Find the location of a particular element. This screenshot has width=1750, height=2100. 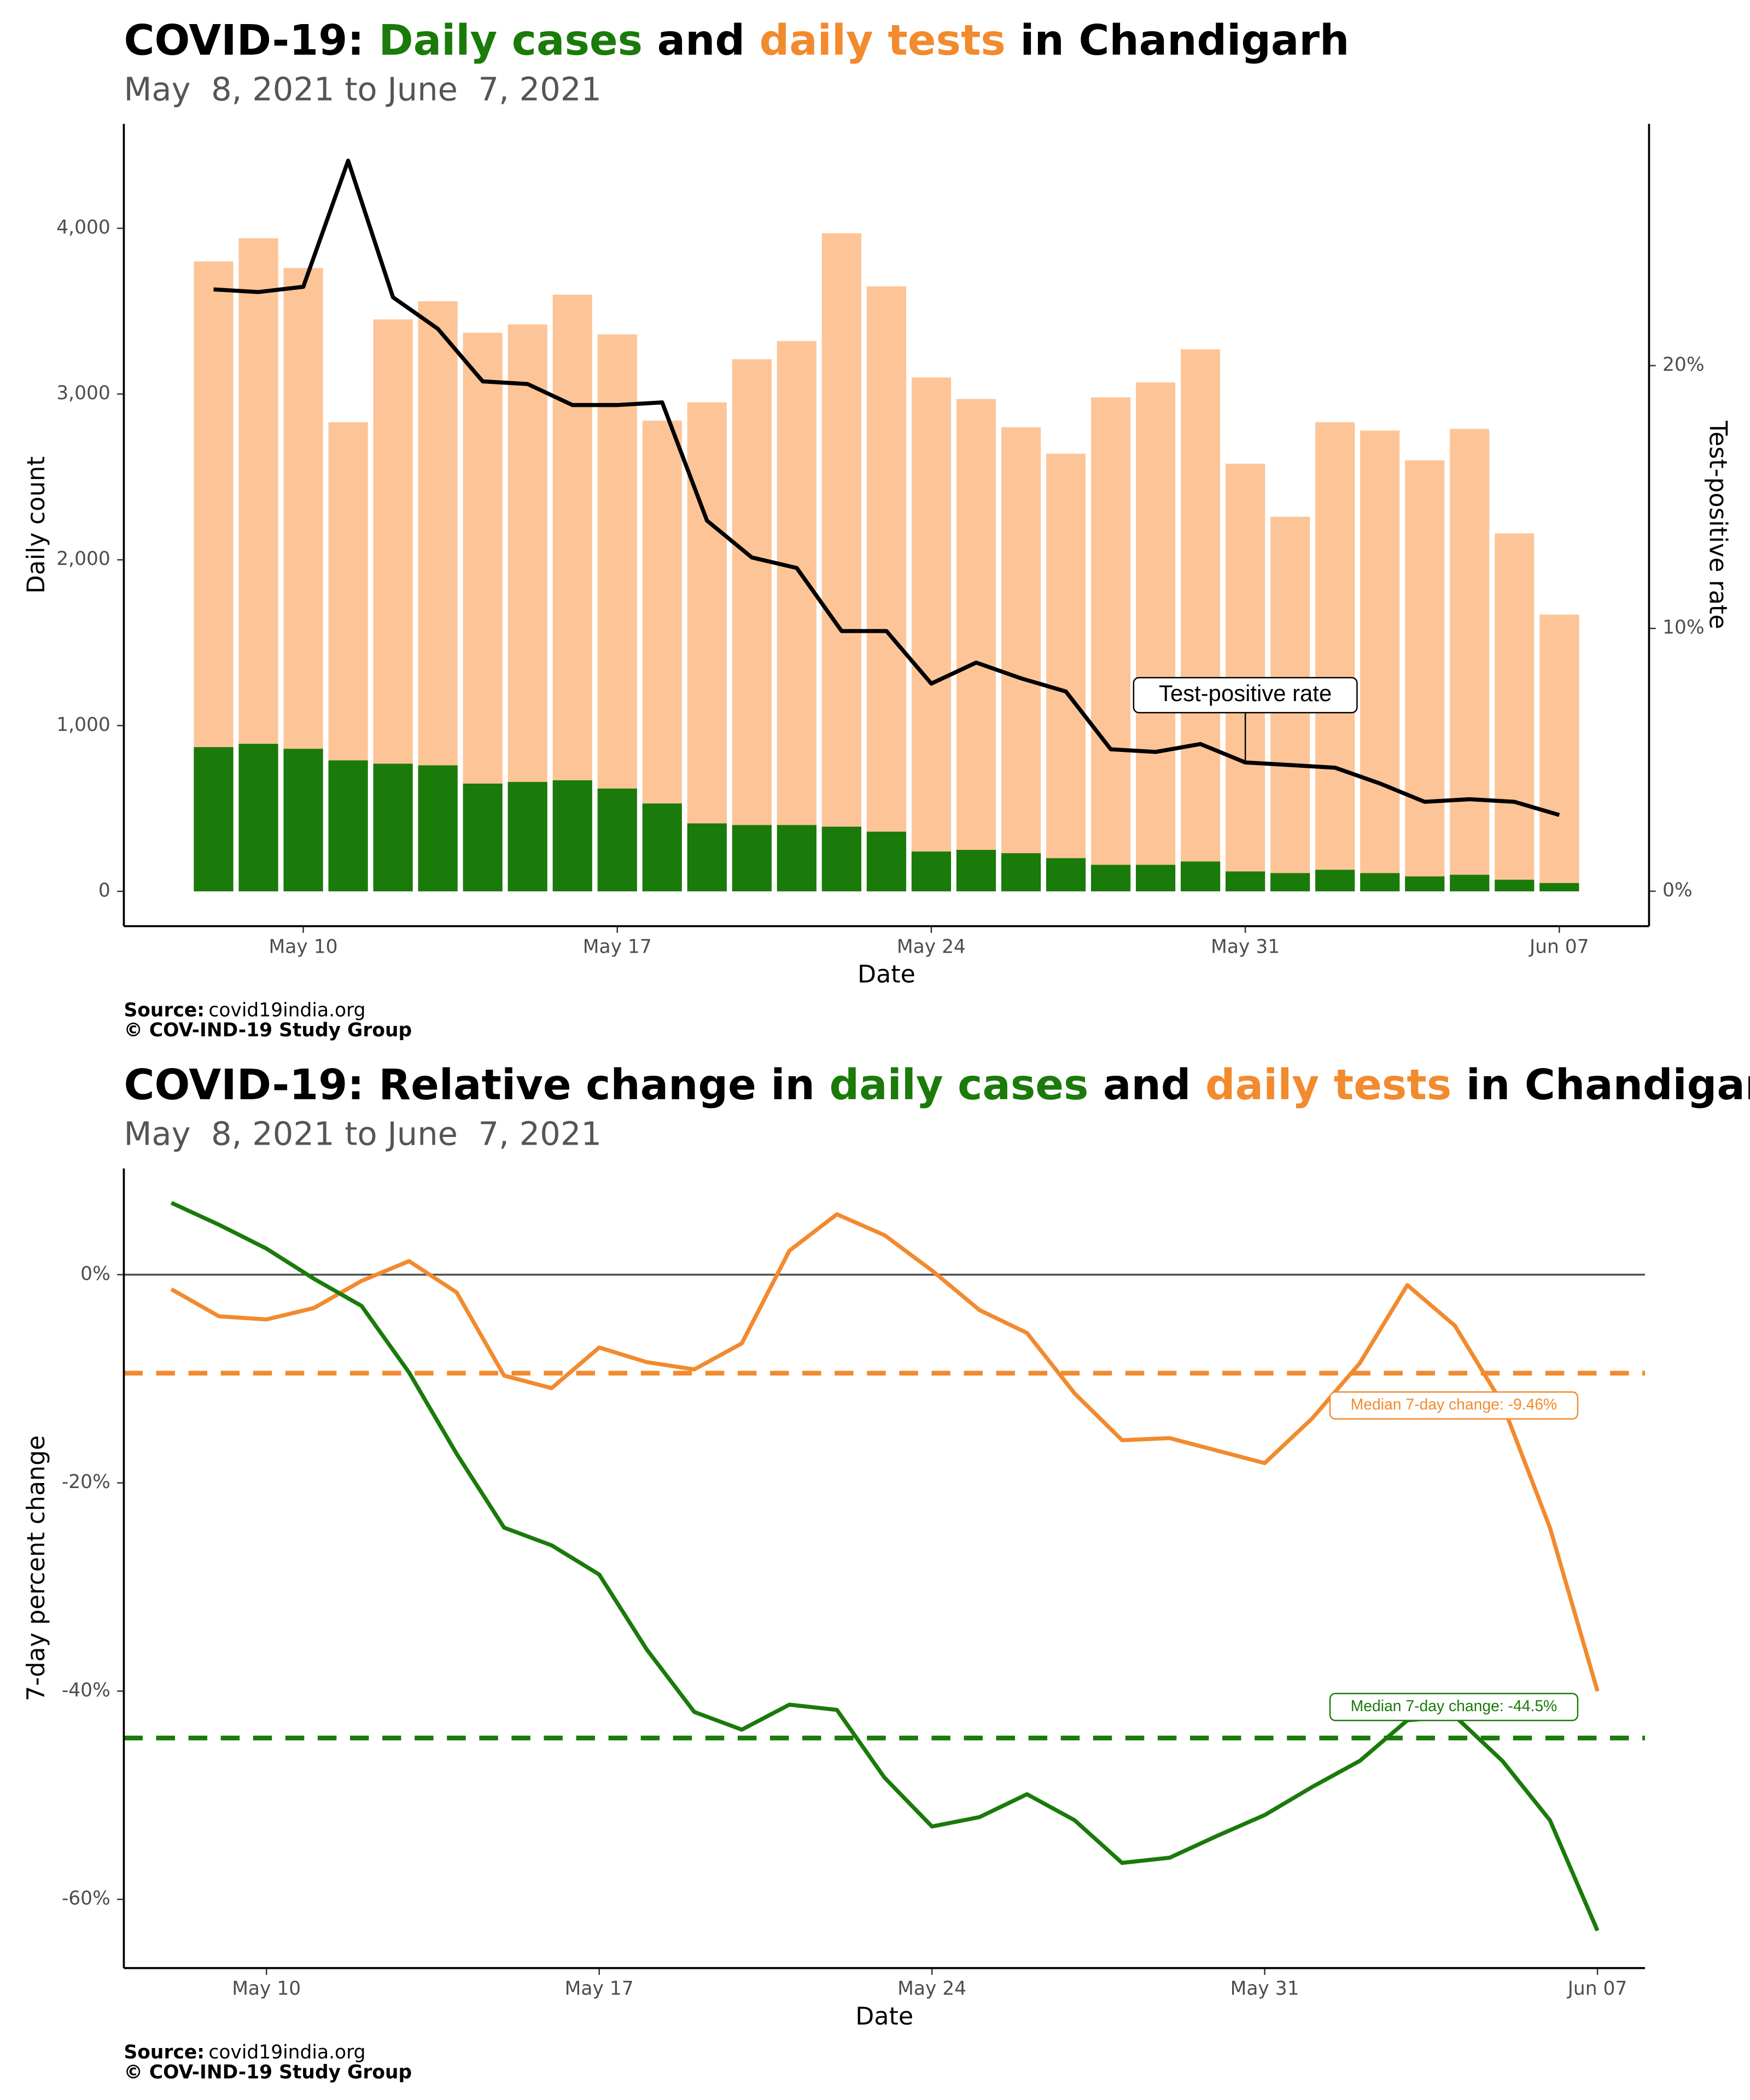

title-part: COVID-19: is located at coordinates (251, 40).